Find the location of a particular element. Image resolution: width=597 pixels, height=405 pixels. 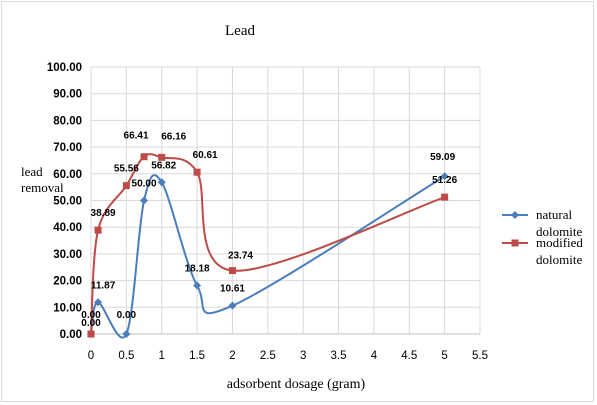

legend-label: natural dolomite is located at coordinates (559, 223).